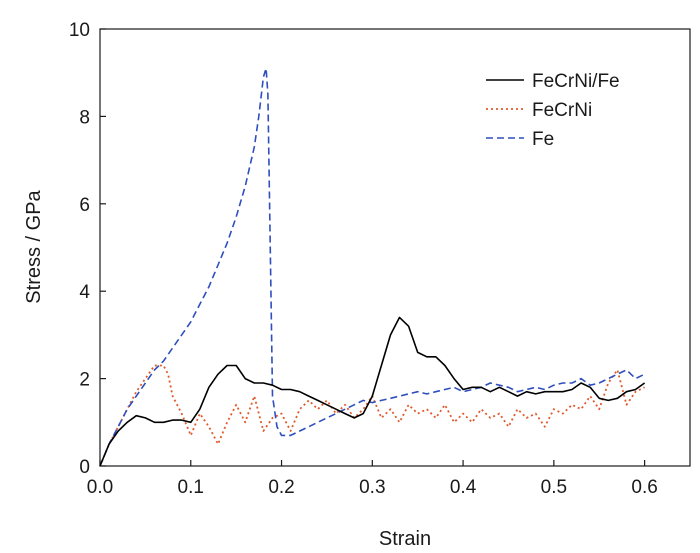  Describe the element at coordinates (84, 205) in the screenshot. I see `y-tick-label: 6` at that location.